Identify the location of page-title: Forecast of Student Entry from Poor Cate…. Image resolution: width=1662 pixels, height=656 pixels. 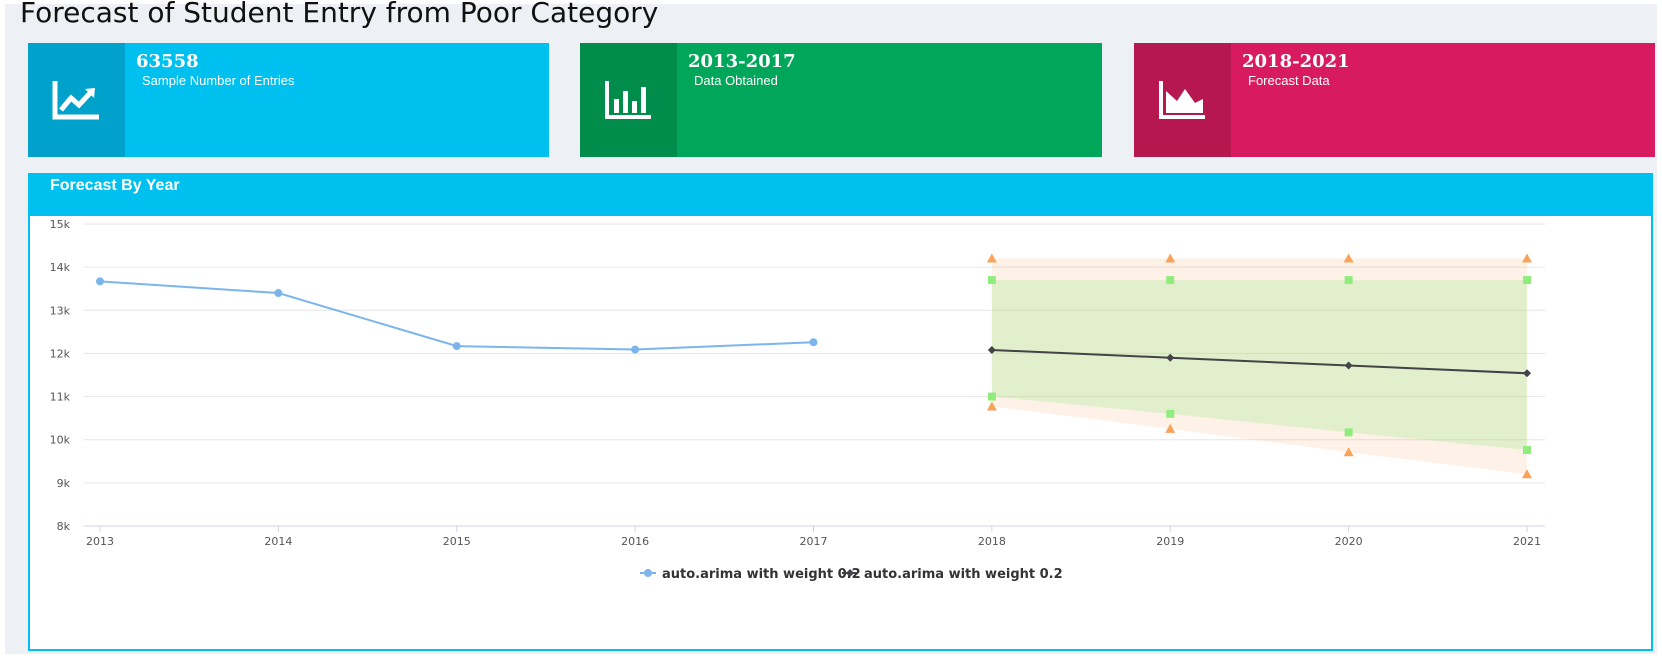
(339, 14).